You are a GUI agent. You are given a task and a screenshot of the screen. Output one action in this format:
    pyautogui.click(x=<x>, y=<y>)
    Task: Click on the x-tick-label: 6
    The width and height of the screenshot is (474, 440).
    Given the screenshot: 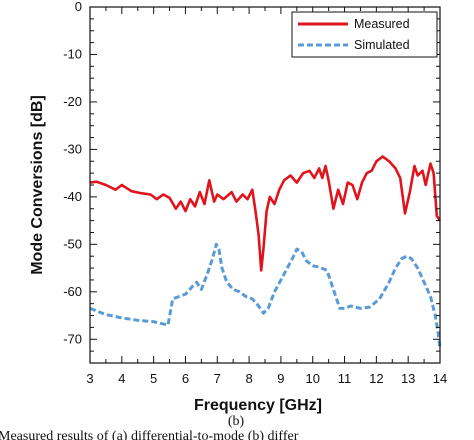 What is the action you would take?
    pyautogui.click(x=185, y=378)
    